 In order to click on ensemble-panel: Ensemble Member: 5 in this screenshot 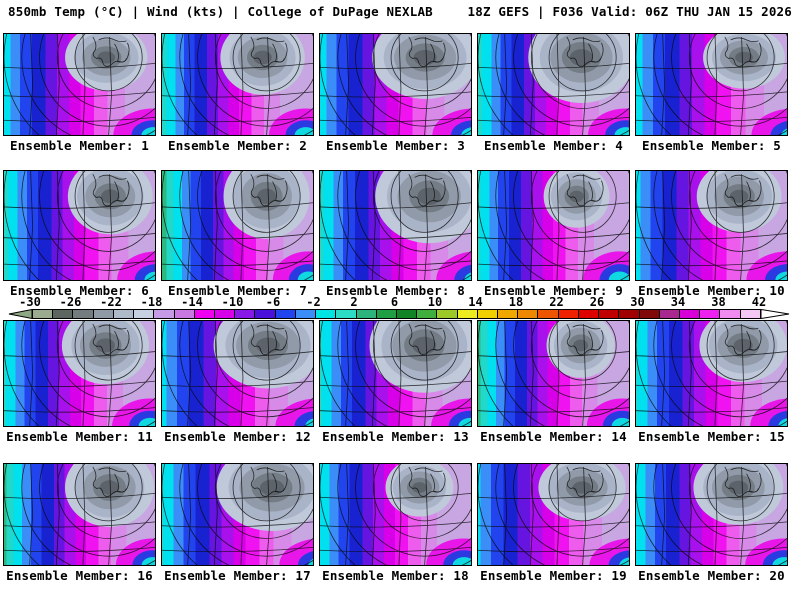, I will do `click(711, 93)`.